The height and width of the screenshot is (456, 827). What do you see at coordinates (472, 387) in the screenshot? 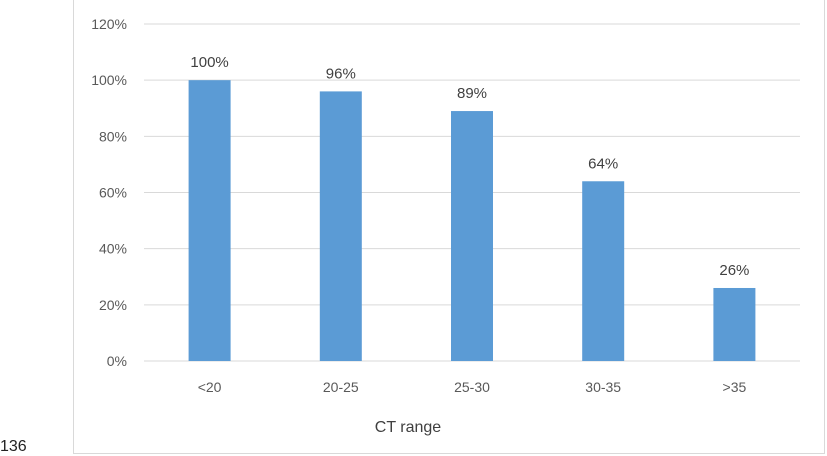
I see `x-tick-label: 25-30` at bounding box center [472, 387].